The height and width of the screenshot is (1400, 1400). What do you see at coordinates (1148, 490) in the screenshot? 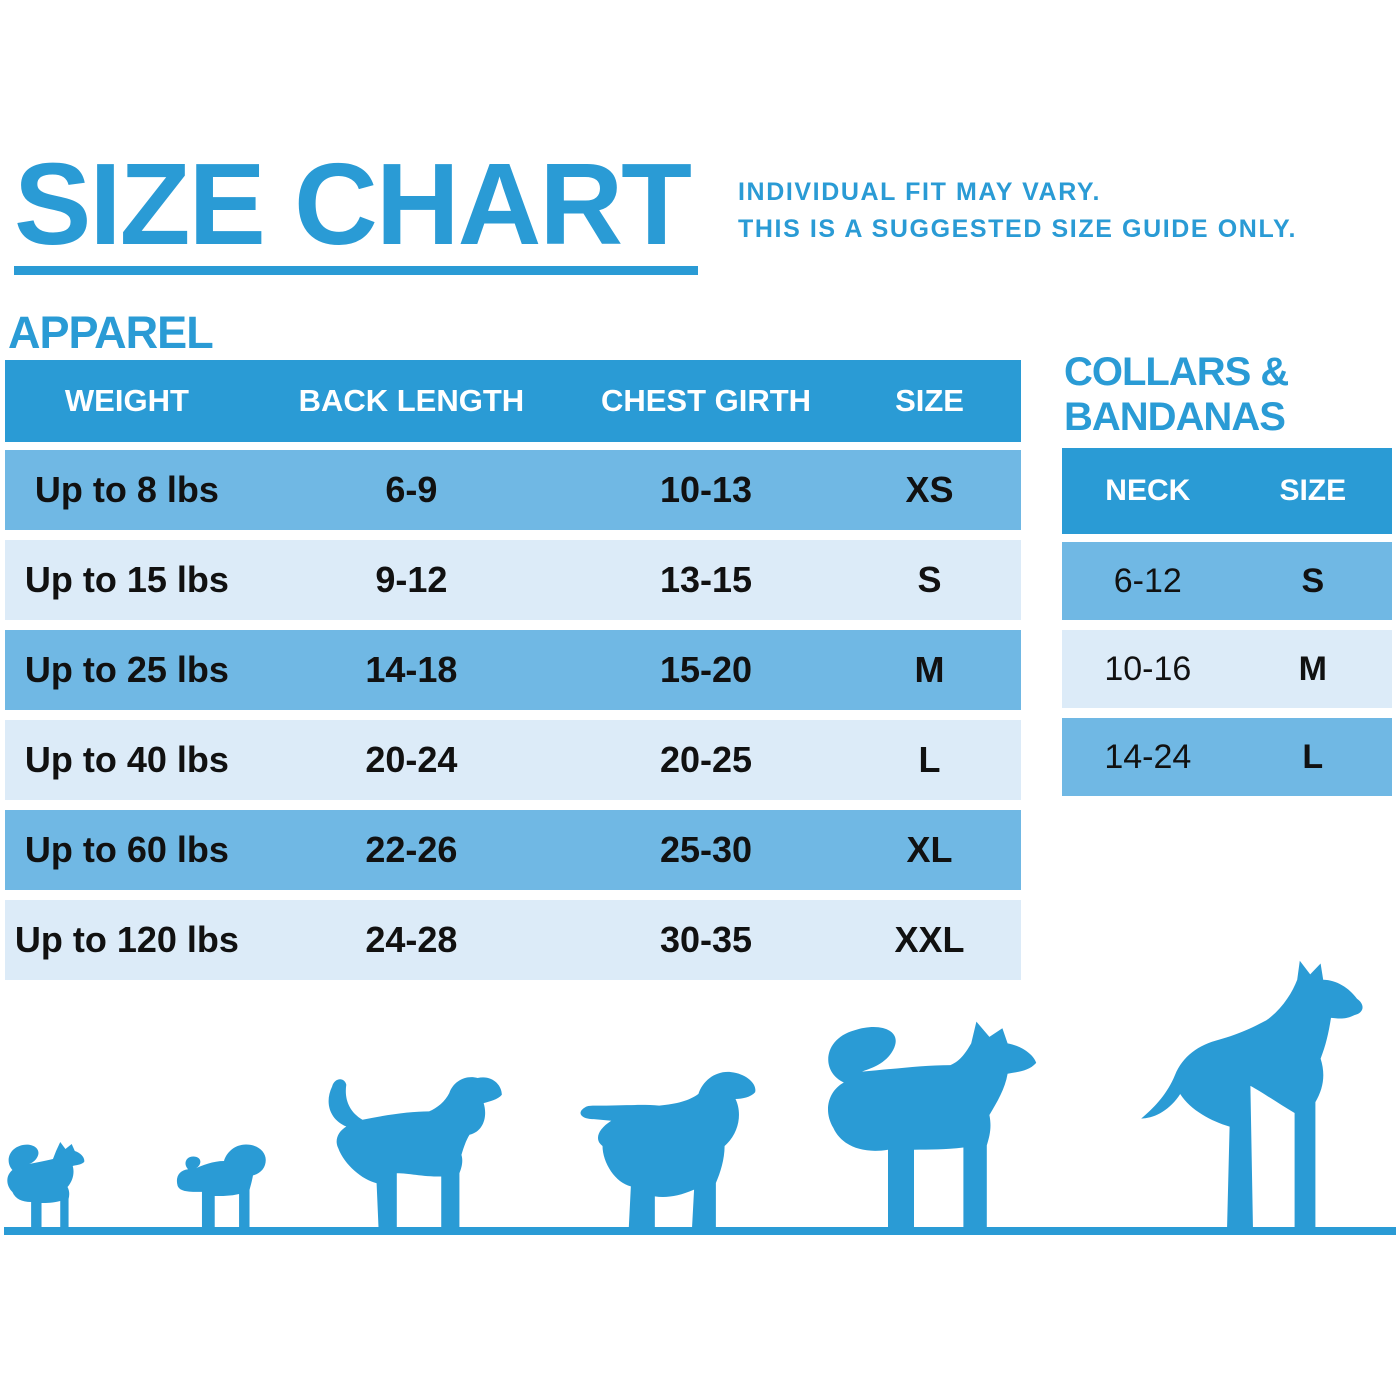
I see `collars-header-neck: NECK` at bounding box center [1148, 490].